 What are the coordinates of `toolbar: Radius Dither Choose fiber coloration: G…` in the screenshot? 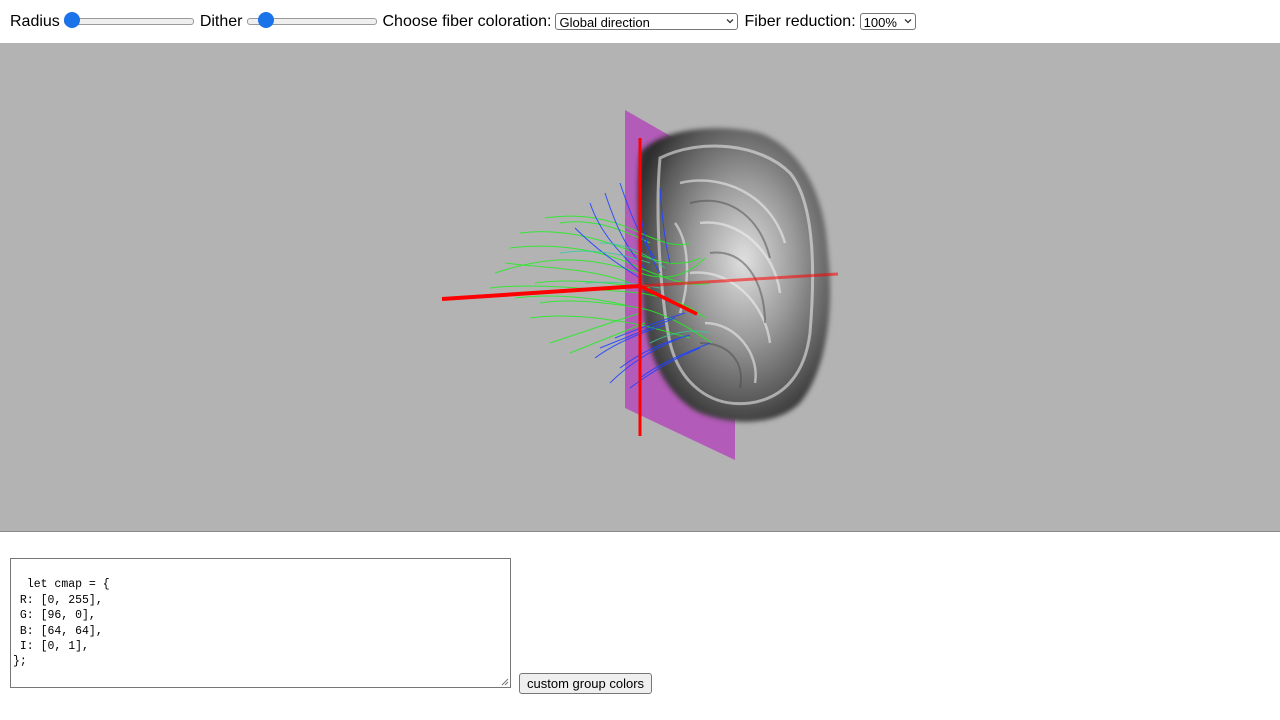 It's located at (640, 21).